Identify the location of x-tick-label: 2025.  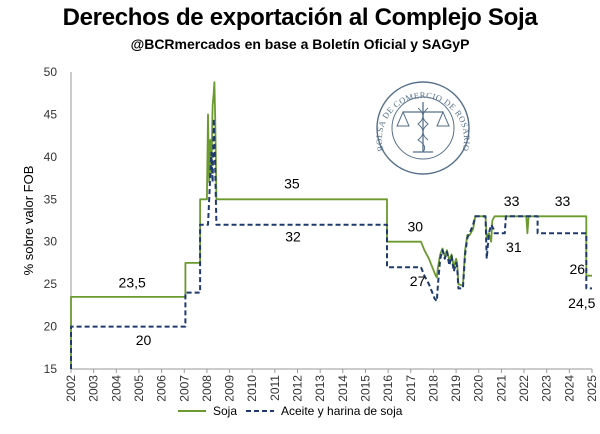
(592, 388).